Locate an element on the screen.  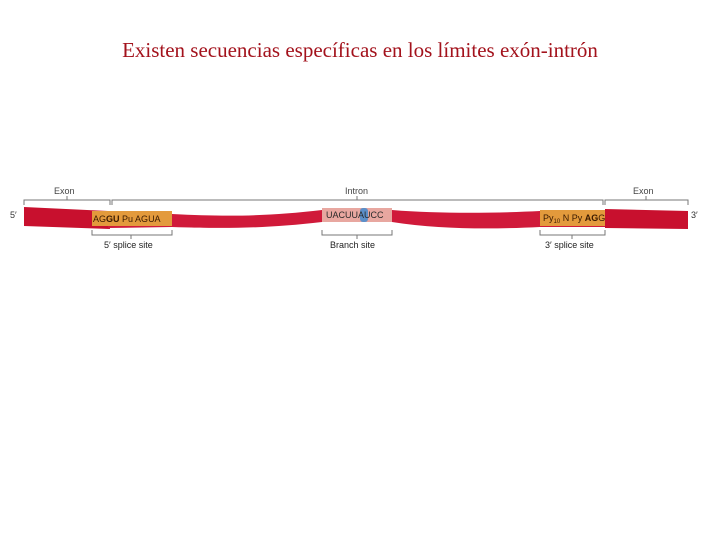
splice3-sequence: Py10 N Py AGG is located at coordinates (574, 219).